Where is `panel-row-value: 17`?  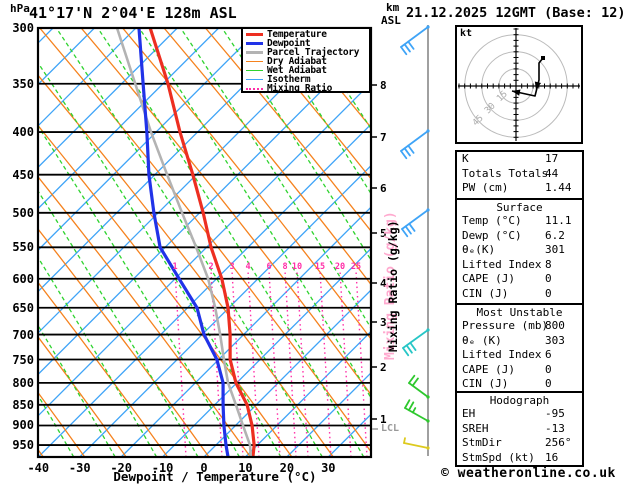
panel-row-value: 17 is located at coordinates (552, 158).